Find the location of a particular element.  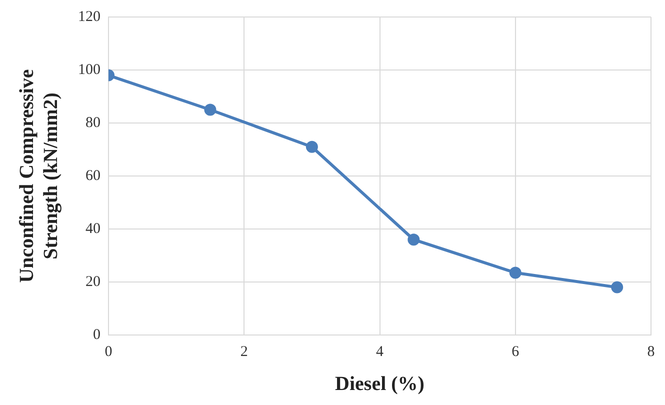

y-tick-label: 60 is located at coordinates (93, 176).